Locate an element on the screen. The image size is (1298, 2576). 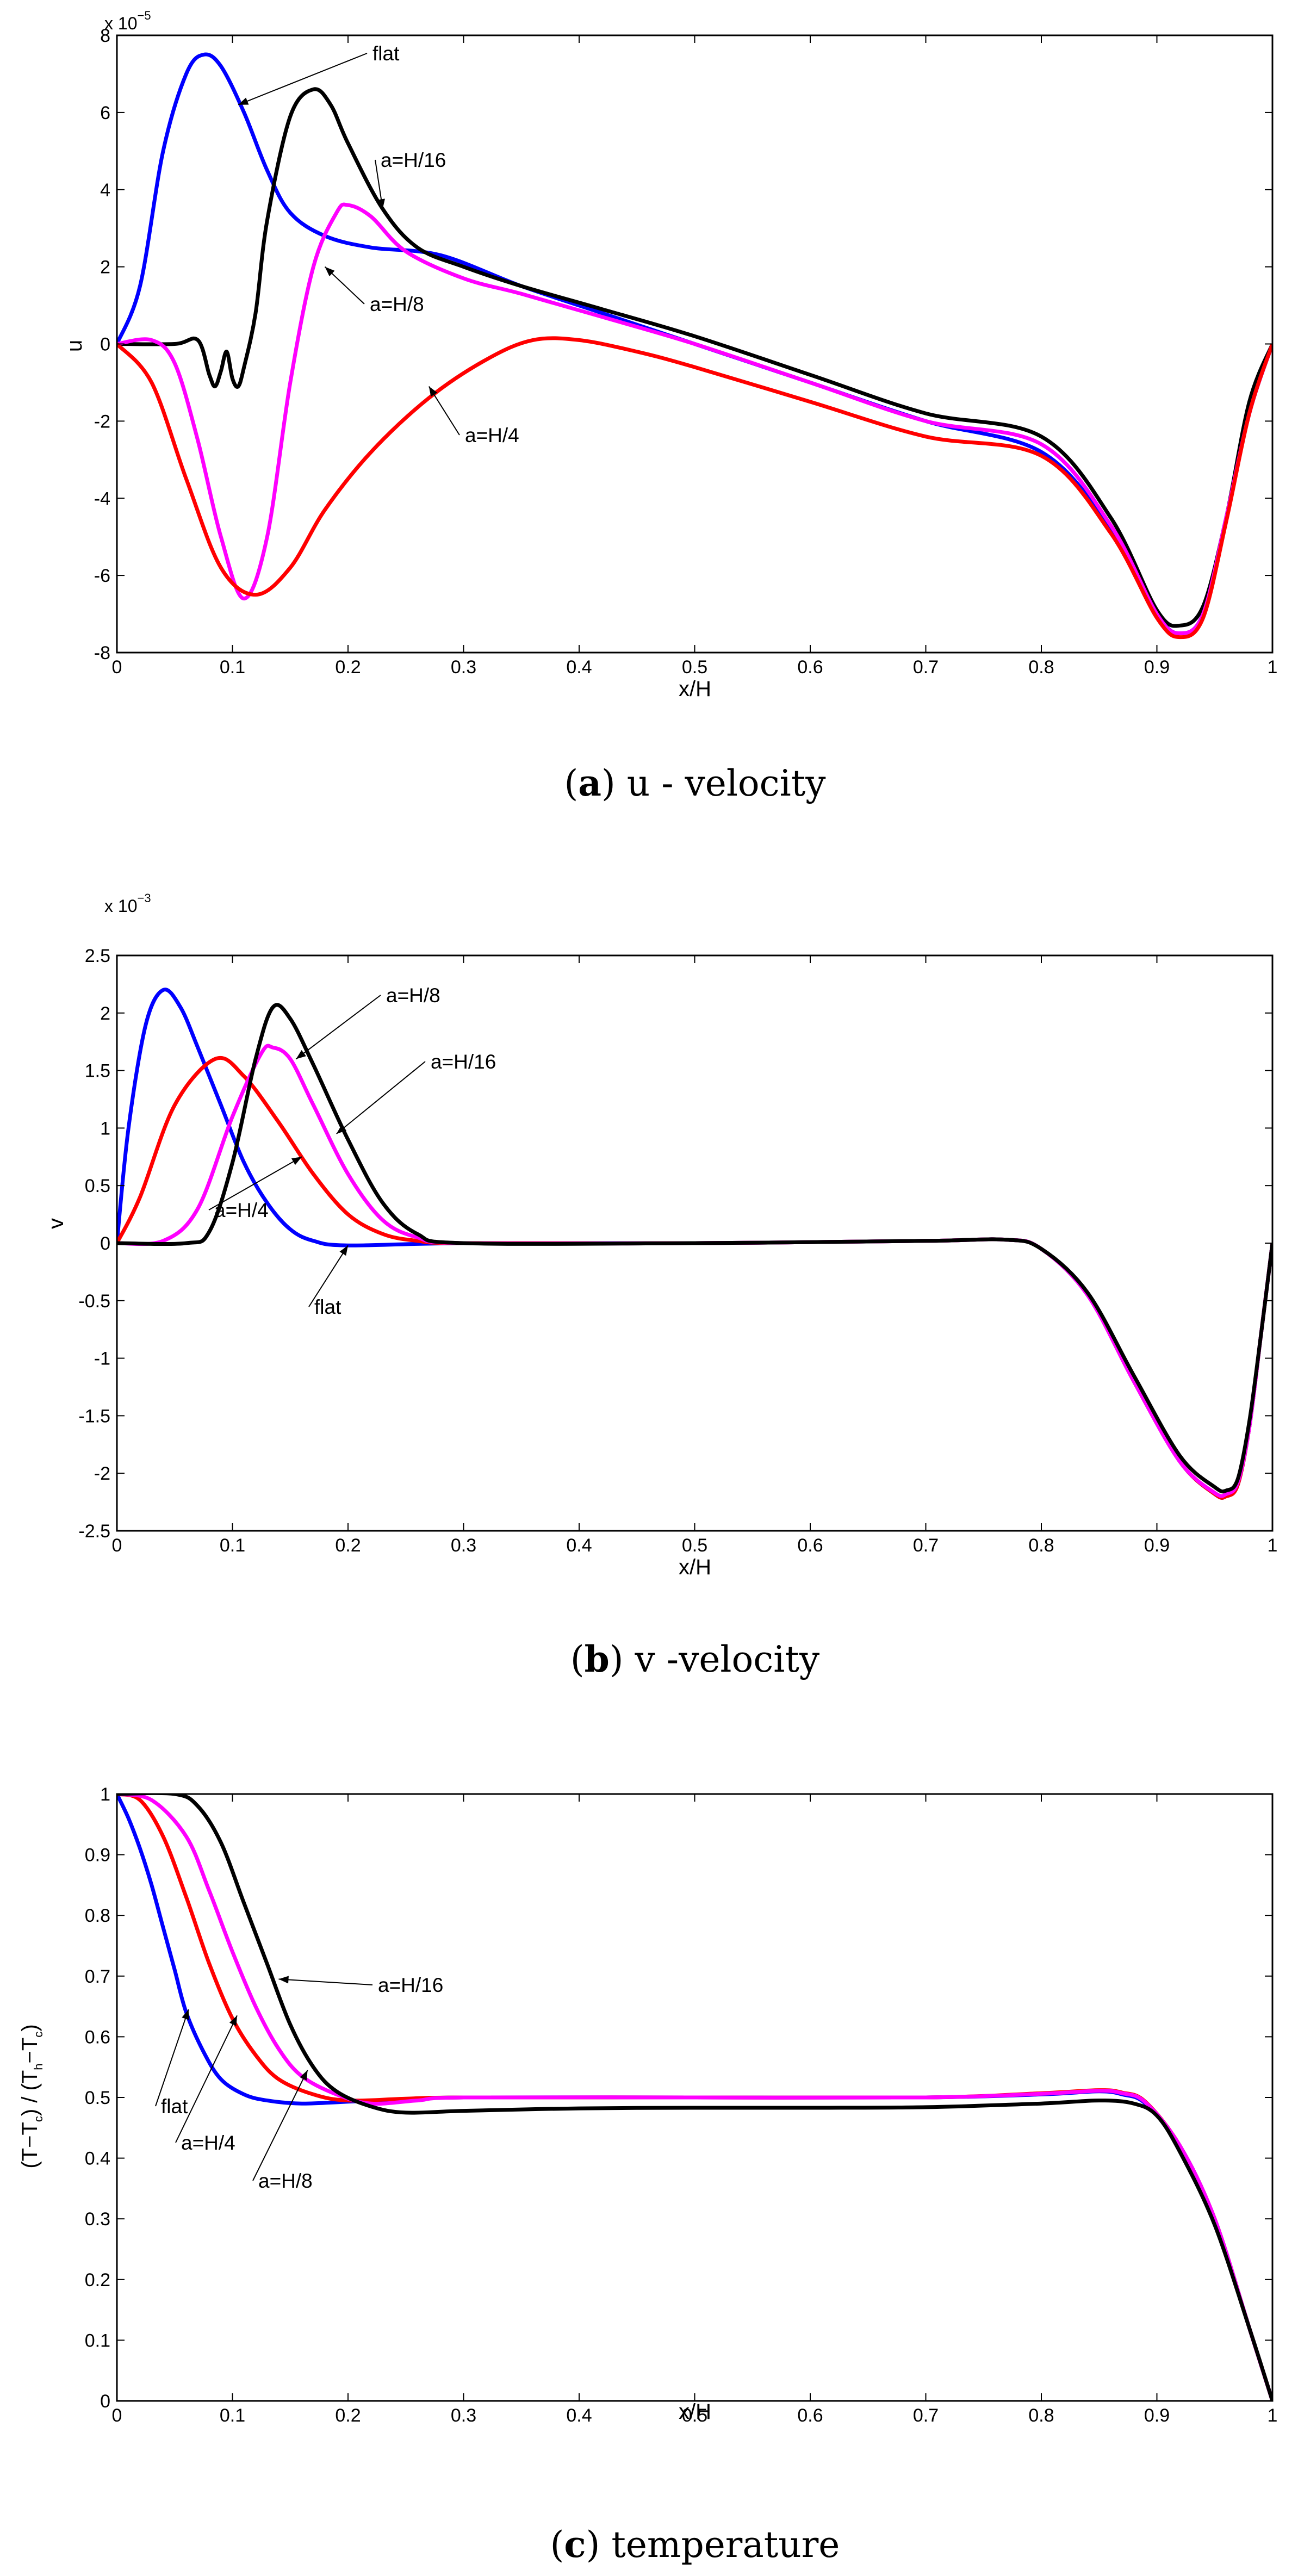
y-tick-label: -2 is located at coordinates (102, 1474).